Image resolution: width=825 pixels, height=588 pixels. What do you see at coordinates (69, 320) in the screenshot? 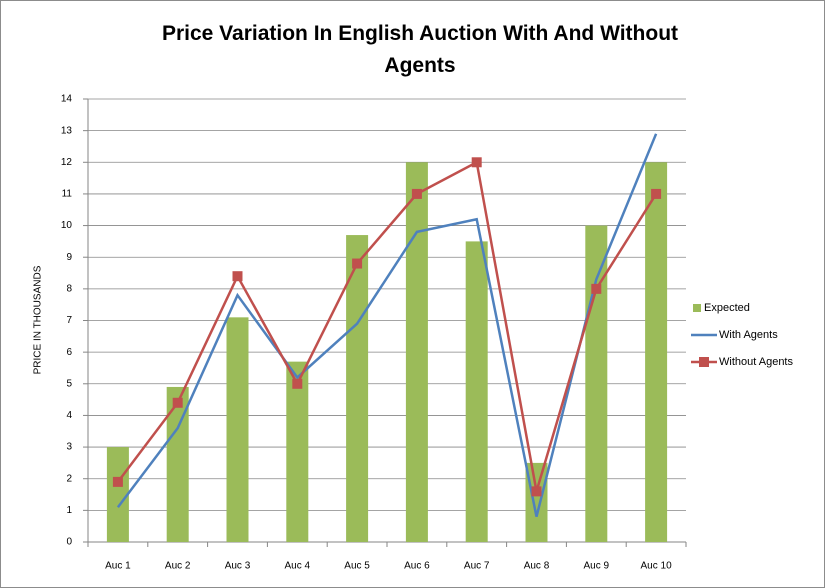
I see `y-tick-label: 7` at bounding box center [69, 320].